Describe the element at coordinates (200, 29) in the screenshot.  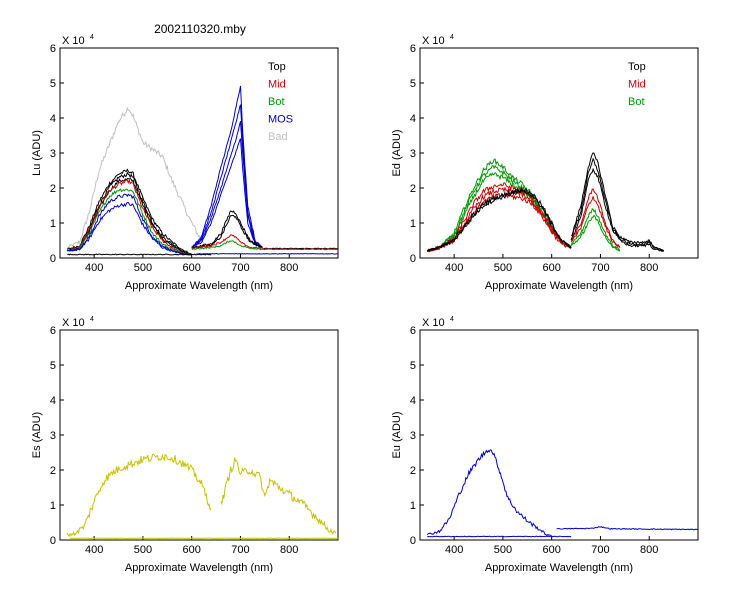
I see `page-title: 2002110320.mby` at that location.